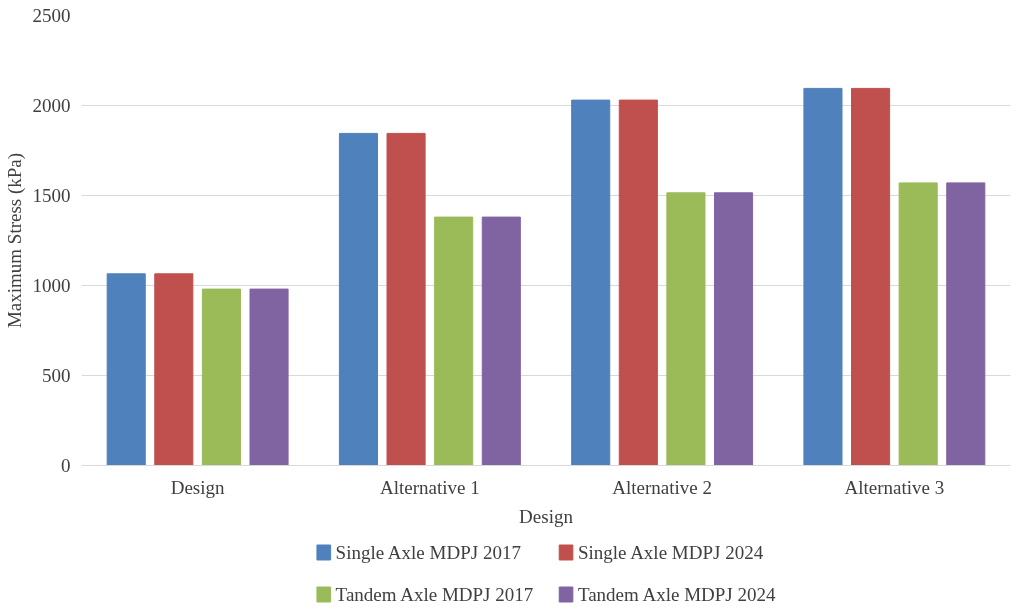 Image resolution: width=1020 pixels, height=614 pixels. Describe the element at coordinates (198, 487) in the screenshot. I see `x-tick-label: Design` at that location.